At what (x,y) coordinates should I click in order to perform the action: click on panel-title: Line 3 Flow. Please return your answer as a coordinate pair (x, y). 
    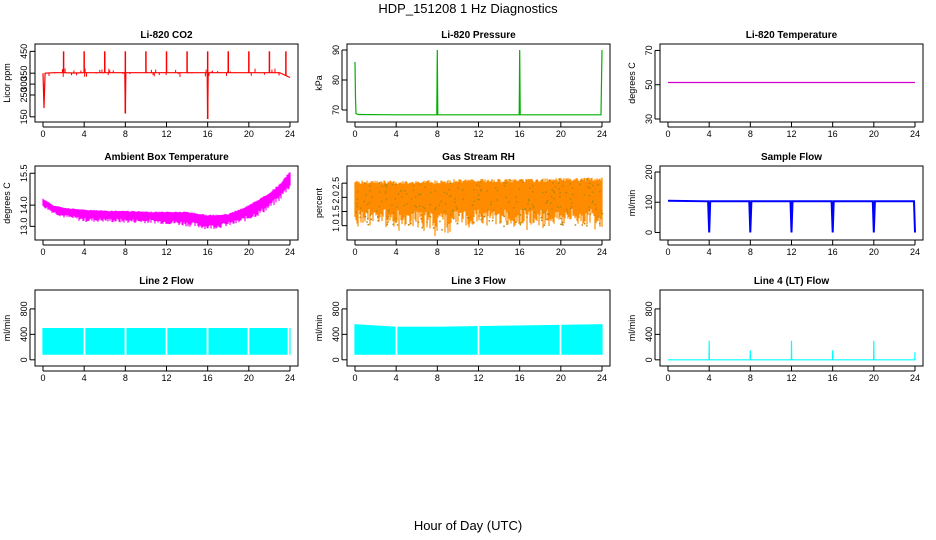
    Looking at the image, I should click on (478, 281).